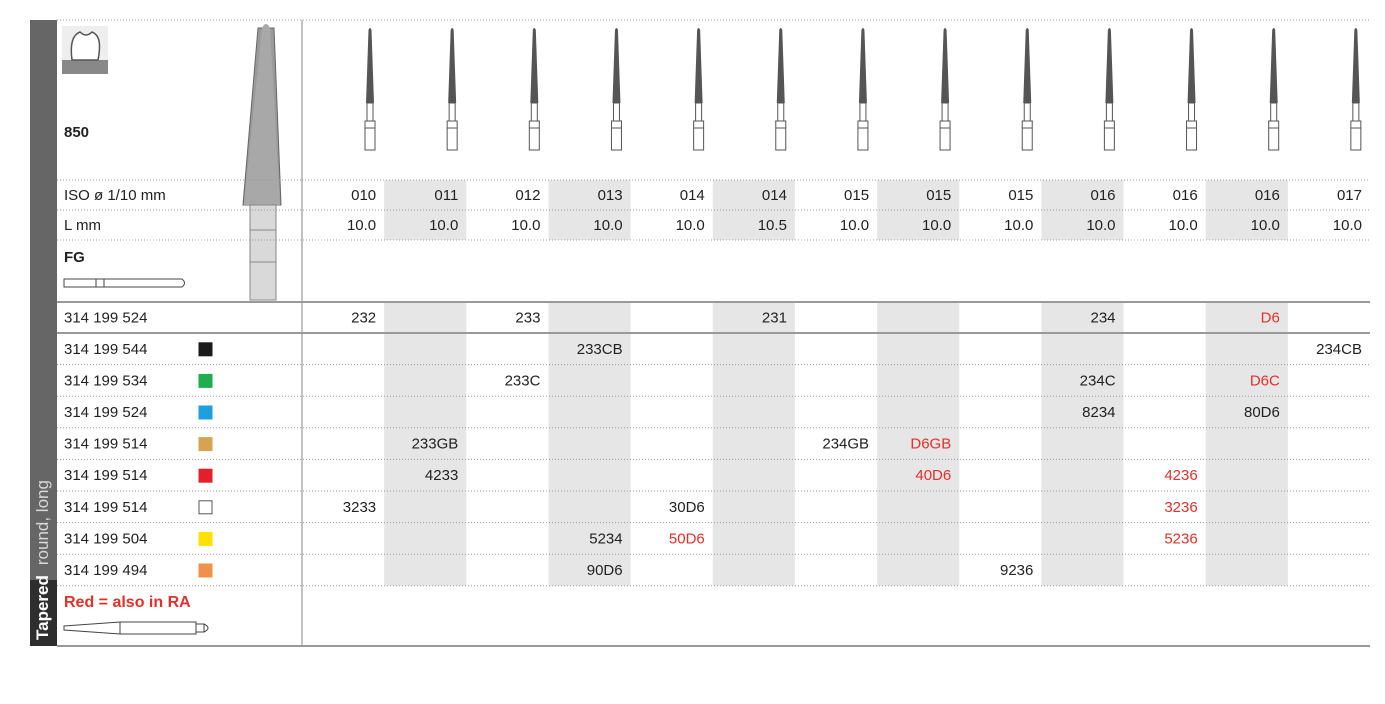 The width and height of the screenshot is (1385, 704). Describe the element at coordinates (933, 475) in the screenshot. I see `article-code: 40D6` at that location.